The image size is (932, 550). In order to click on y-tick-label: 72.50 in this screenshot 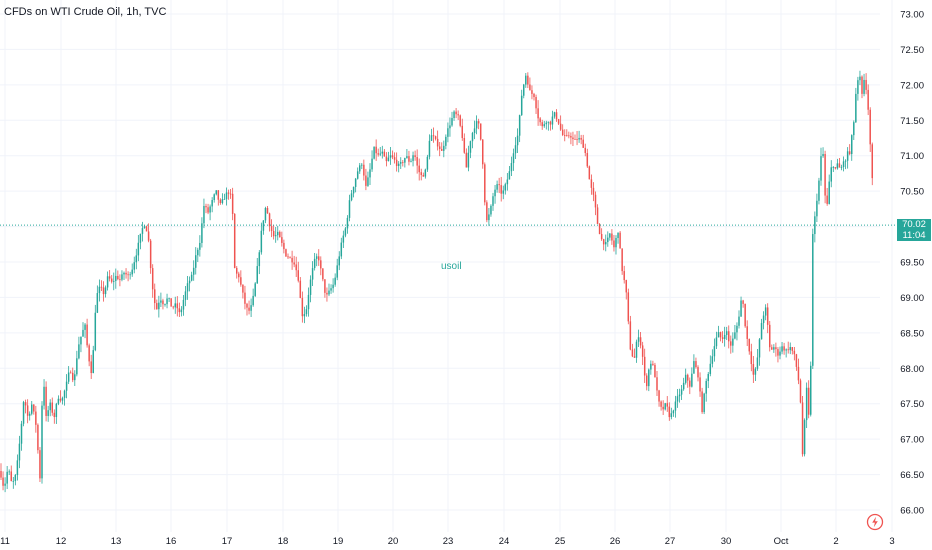, I will do `click(912, 50)`.